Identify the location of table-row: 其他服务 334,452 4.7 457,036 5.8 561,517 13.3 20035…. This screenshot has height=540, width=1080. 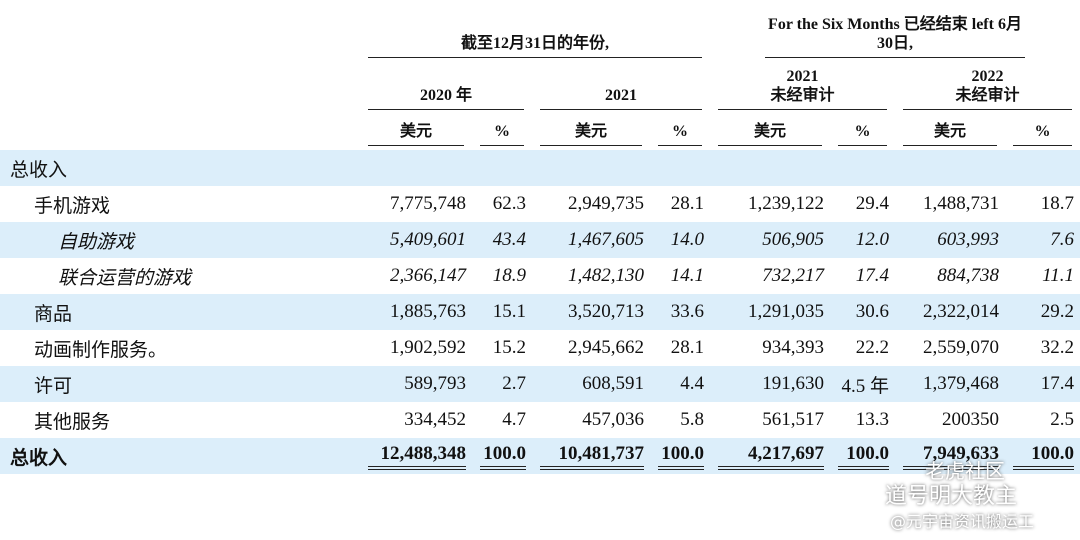
(540, 420).